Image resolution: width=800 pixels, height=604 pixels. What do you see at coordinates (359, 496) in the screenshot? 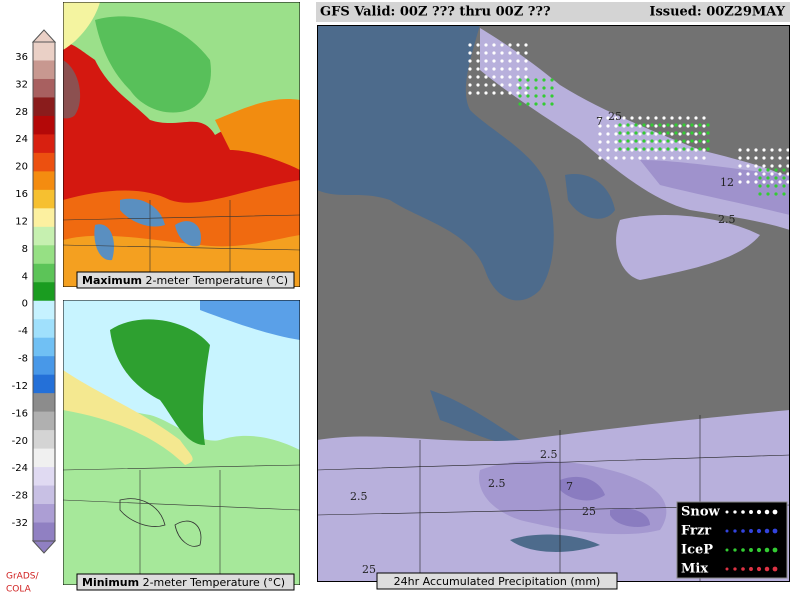
I see `contour-label: 2.5` at bounding box center [359, 496].